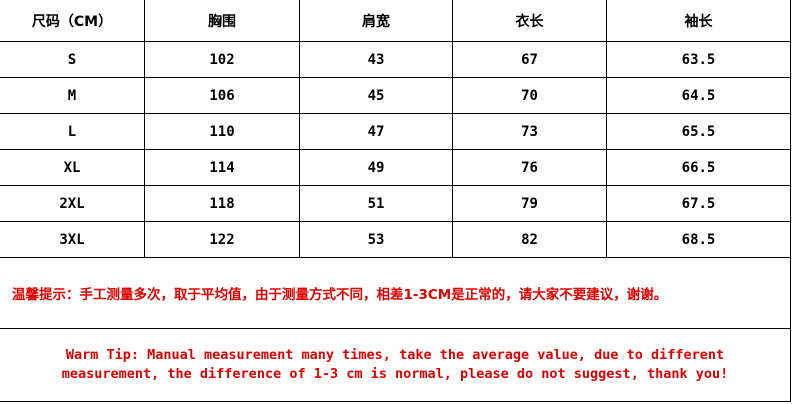 This screenshot has height=404, width=792. What do you see at coordinates (529, 95) in the screenshot?
I see `table-cell: 70` at bounding box center [529, 95].